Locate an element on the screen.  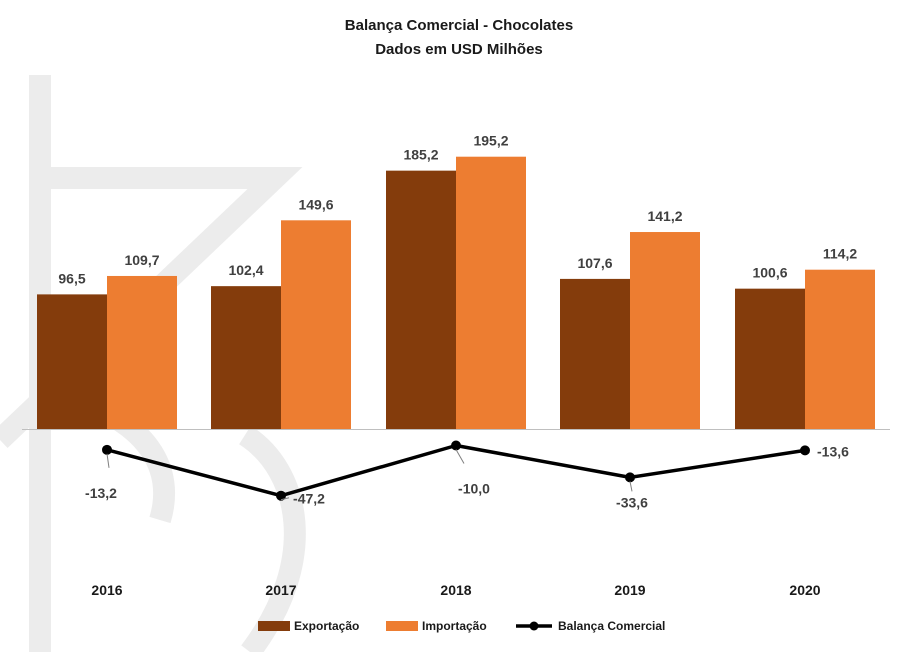
chart-subtitle: Dados em USD Milhões is located at coordinates (459, 49).